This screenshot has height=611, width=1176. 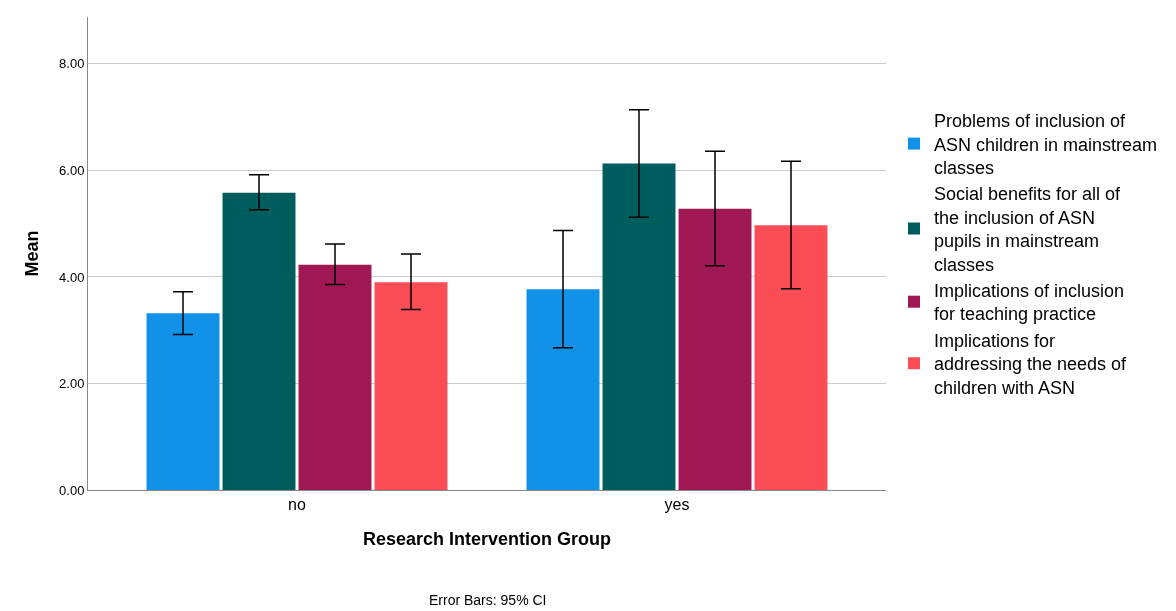 What do you see at coordinates (488, 600) in the screenshot?
I see `text: Error Bars: 95% CI` at bounding box center [488, 600].